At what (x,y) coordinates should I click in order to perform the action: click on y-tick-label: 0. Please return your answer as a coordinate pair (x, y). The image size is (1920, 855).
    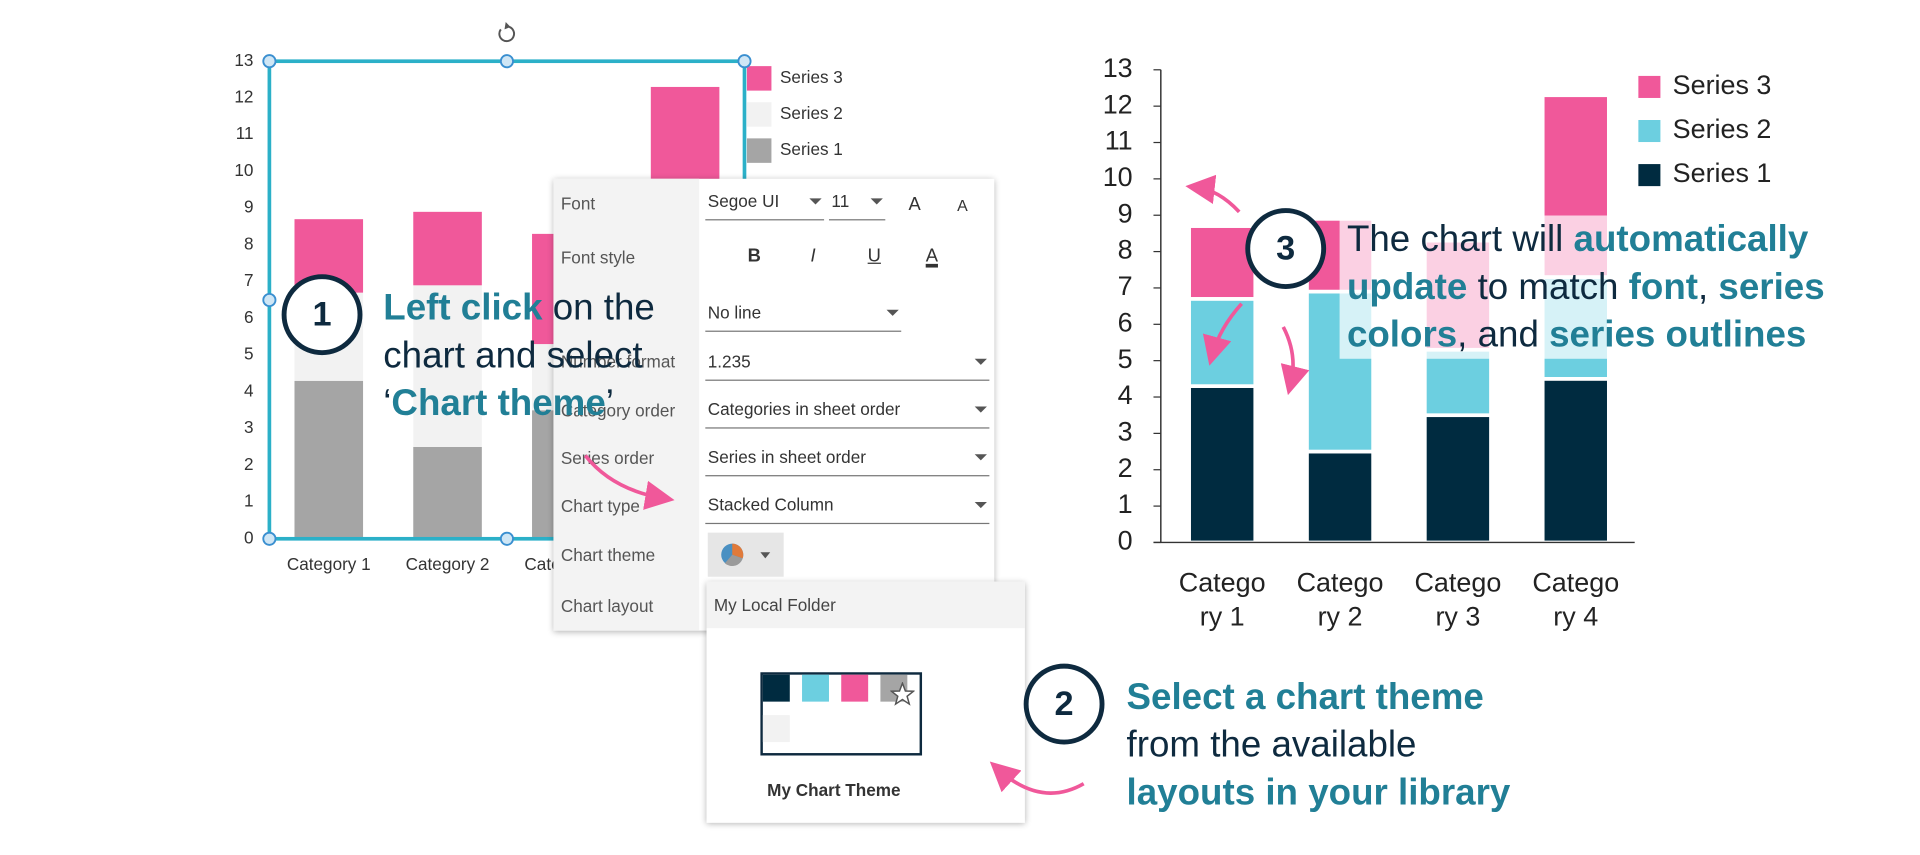
    Looking at the image, I should click on (249, 537).